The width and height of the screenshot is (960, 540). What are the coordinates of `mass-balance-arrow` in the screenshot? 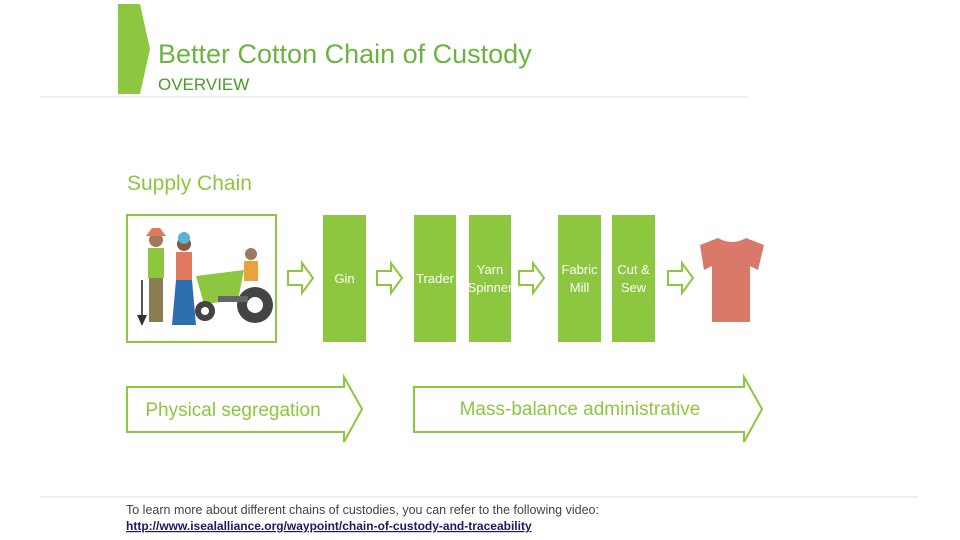 It's located at (588, 408).